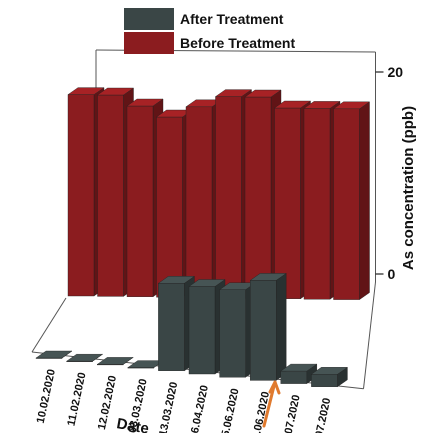  Describe the element at coordinates (107, 403) in the screenshot. I see `x-tick-label-12-02-2020: 12.02.2020` at that location.